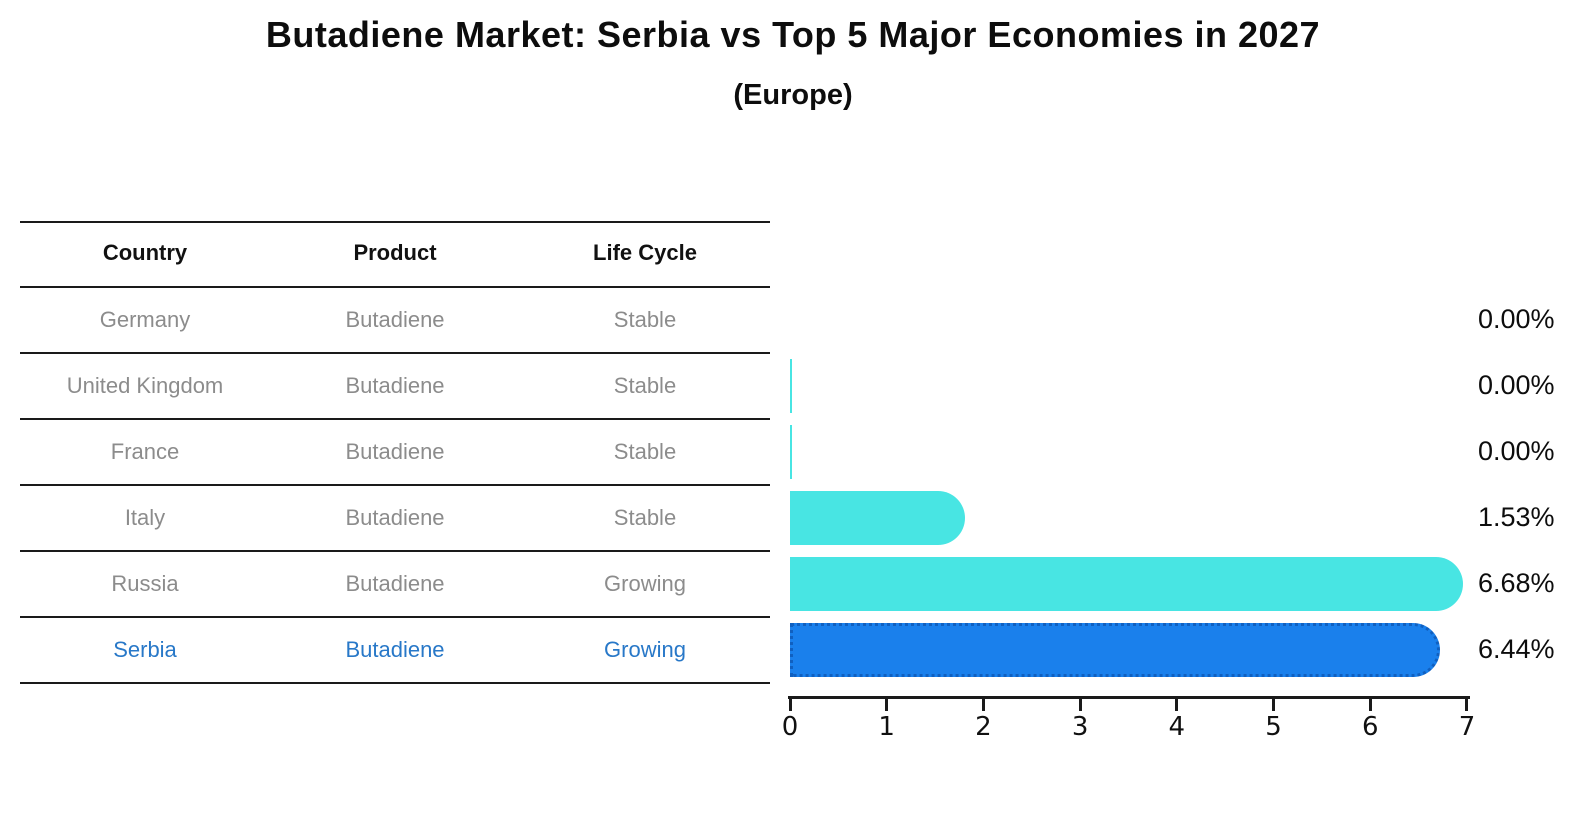  Describe the element at coordinates (1467, 727) in the screenshot. I see `x-axis-tick-label: 7` at that location.